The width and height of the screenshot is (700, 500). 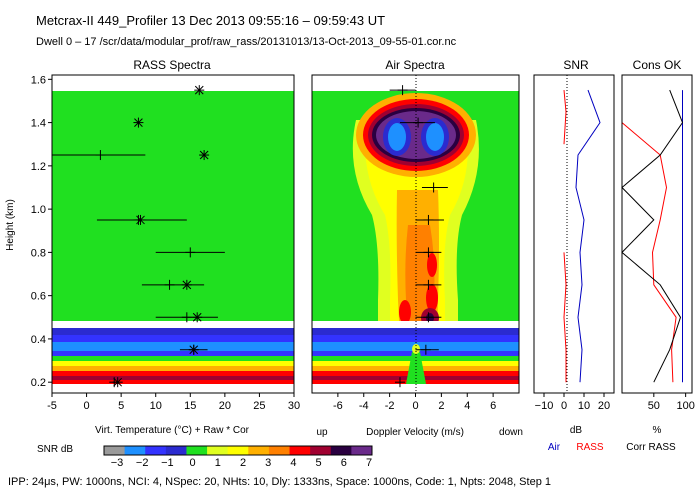 I want to click on cons-ok-panel: 50 100 % Corr RASS, so click(x=658, y=263).